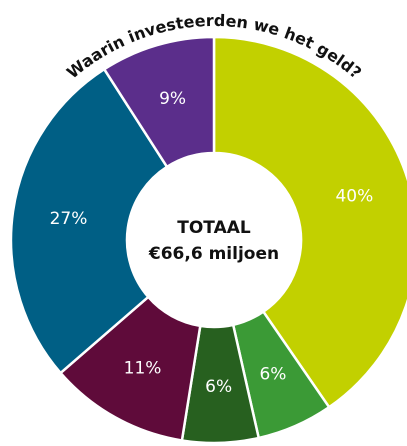 This screenshot has height=446, width=407. What do you see at coordinates (143, 368) in the screenshot?
I see `slice-label: 11%` at bounding box center [143, 368].